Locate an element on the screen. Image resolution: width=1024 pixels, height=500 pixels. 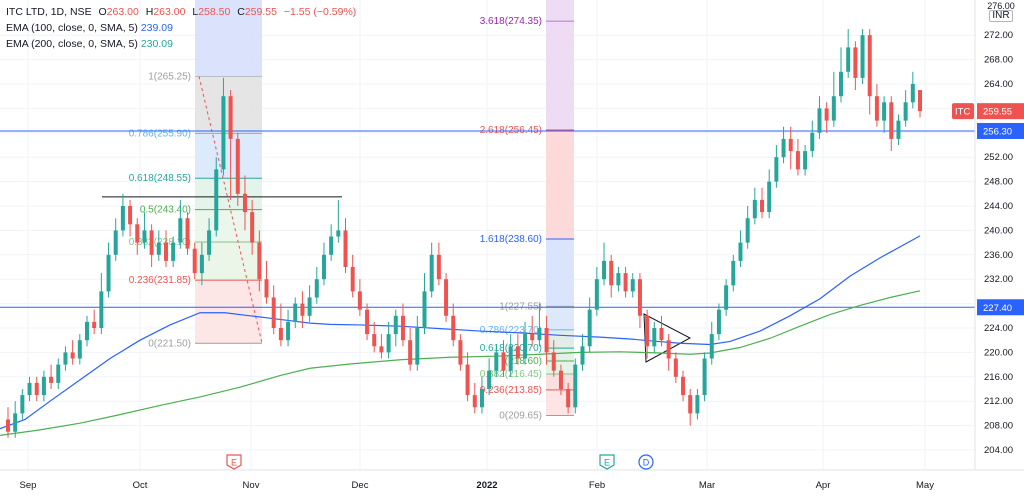
legend-ema200-row: EMA (200, close, 0, SMA, 5) 230.09 is located at coordinates (181, 44).